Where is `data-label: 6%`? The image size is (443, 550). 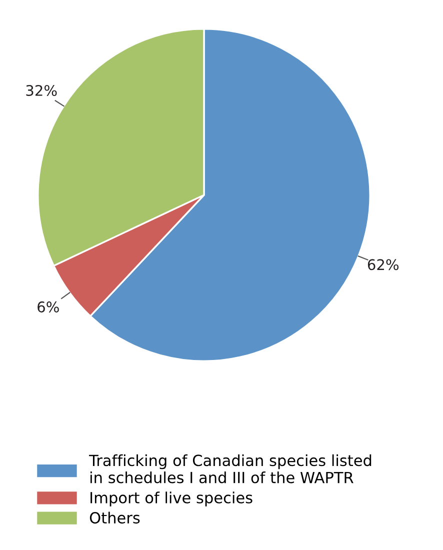 data-label: 6% is located at coordinates (48, 306).